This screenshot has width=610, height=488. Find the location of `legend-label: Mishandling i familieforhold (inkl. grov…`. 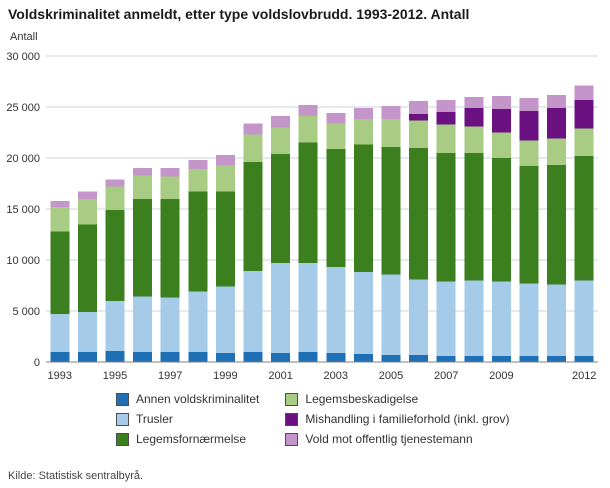

legend-label: Mishandling i familieforhold (inkl. grov… is located at coordinates (407, 419).